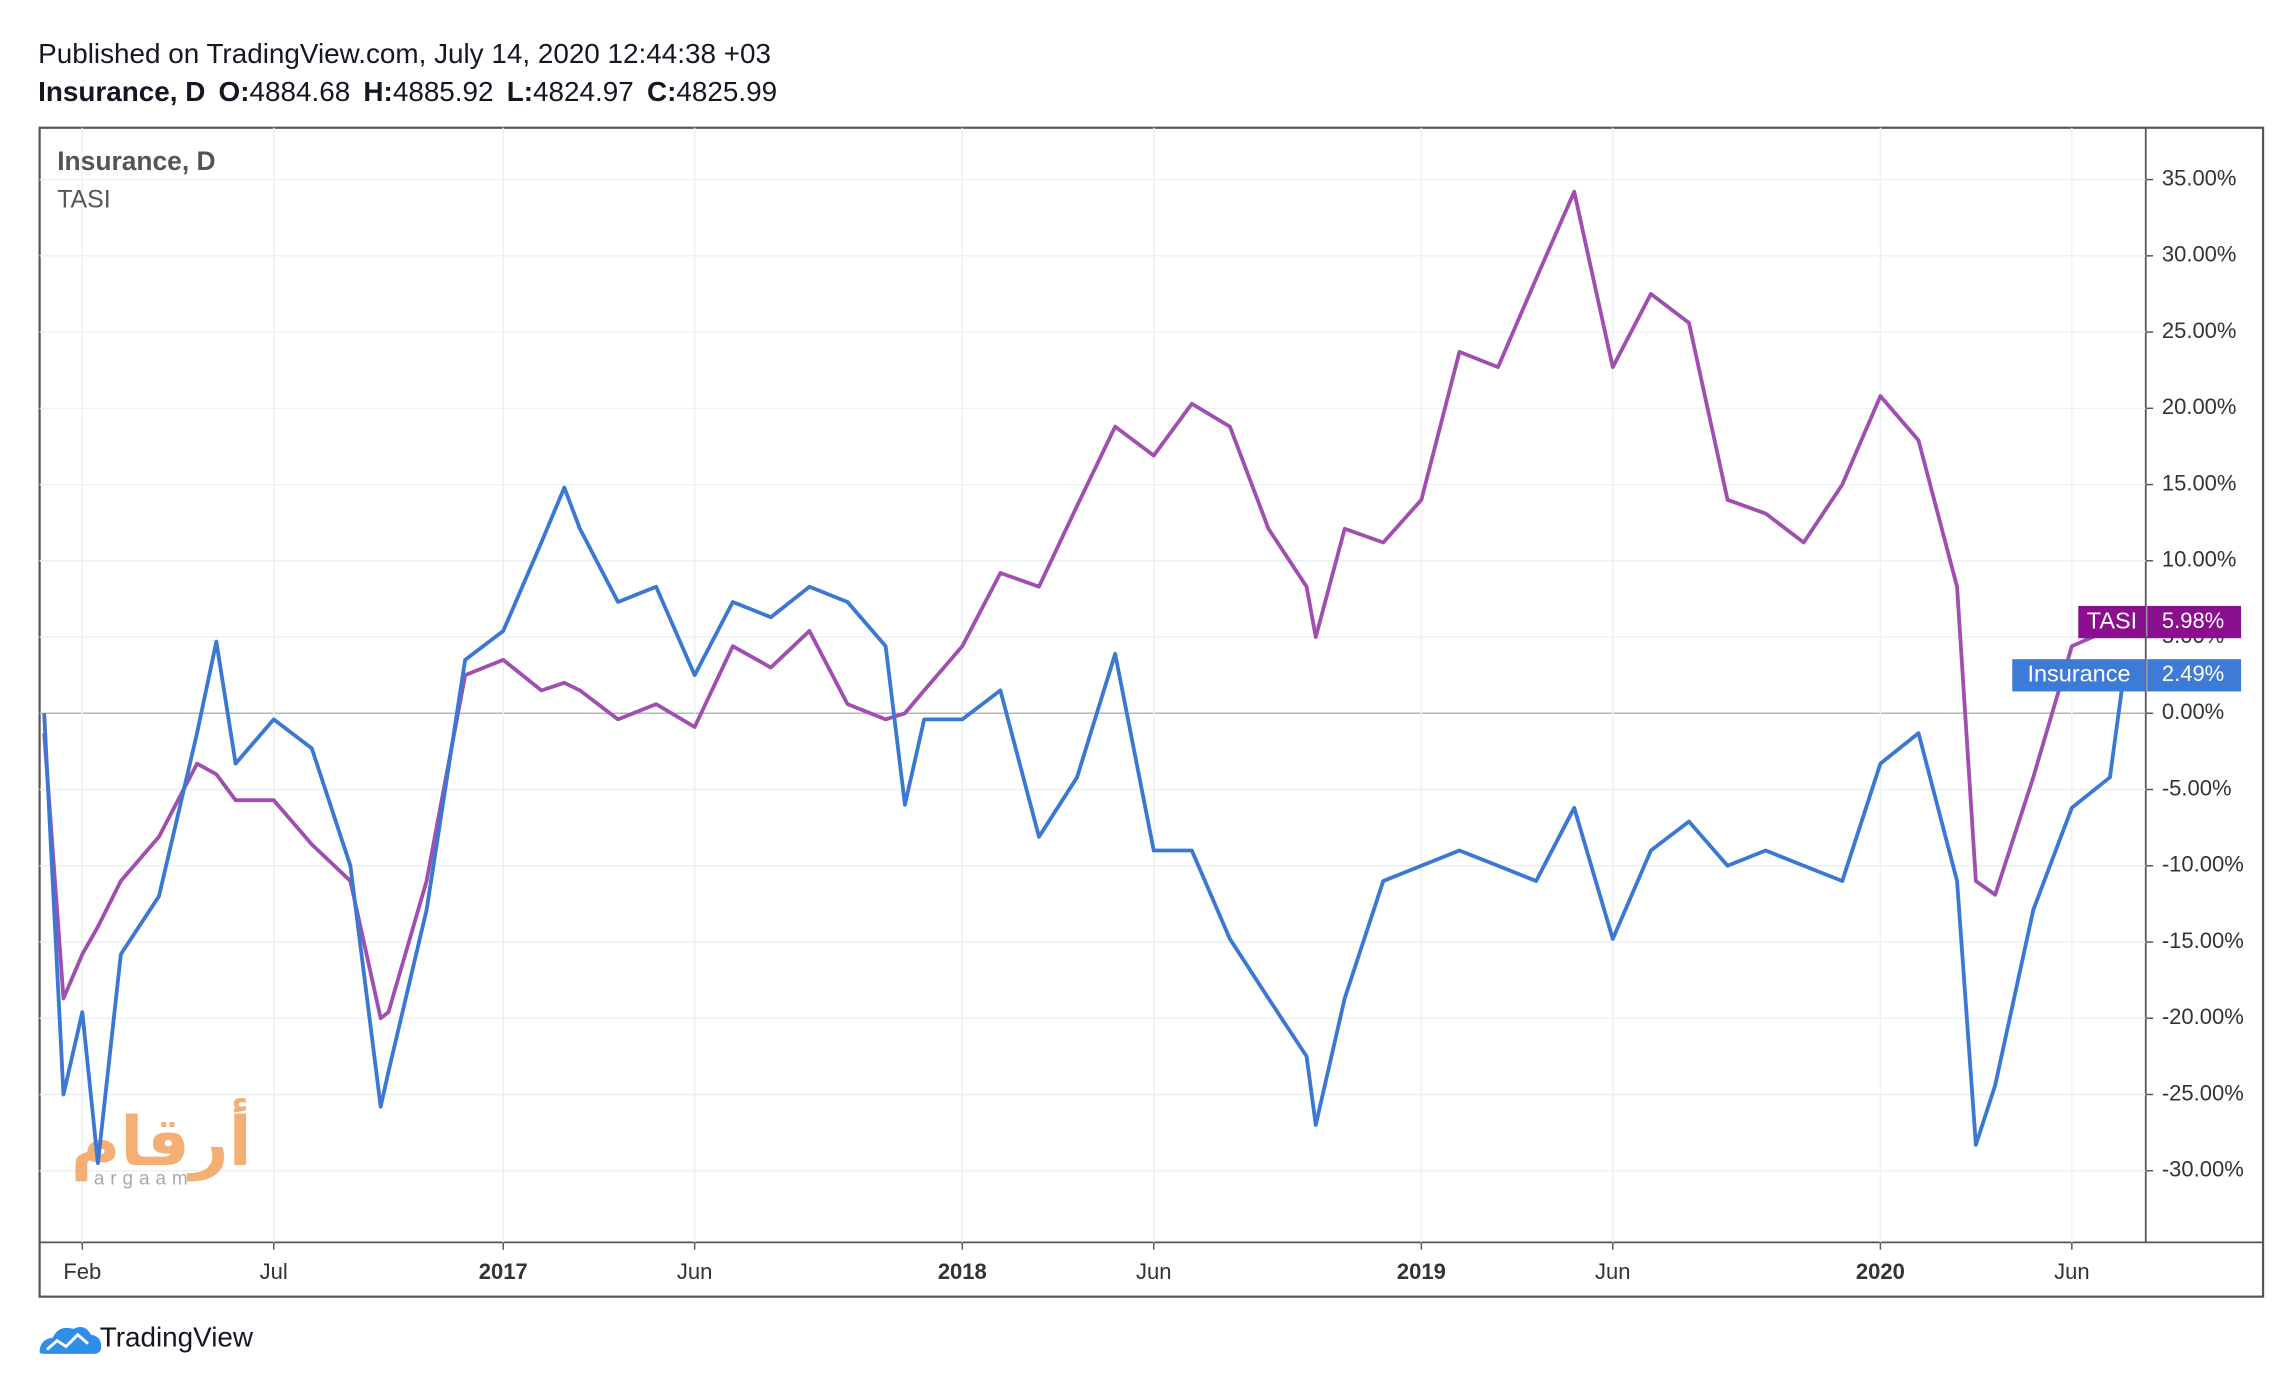  I want to click on y-tick-label: 0.00%, so click(2193, 711).